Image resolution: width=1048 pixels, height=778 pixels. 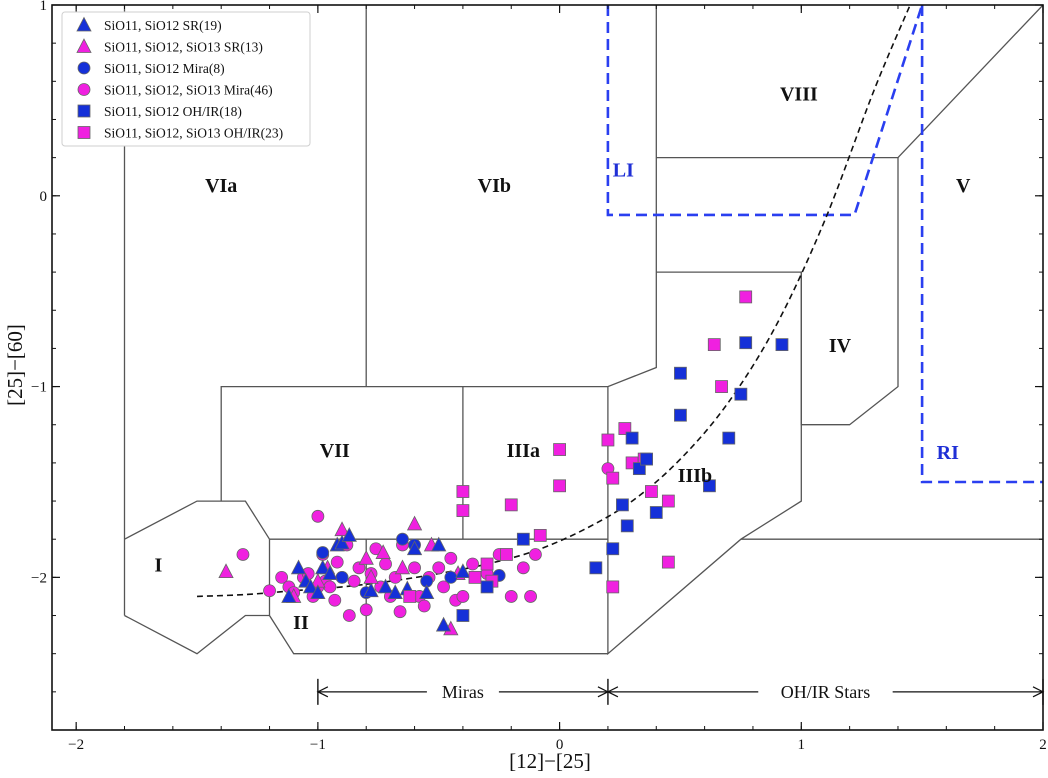 I want to click on y-tick-label-0: −2, so click(x=39, y=578).